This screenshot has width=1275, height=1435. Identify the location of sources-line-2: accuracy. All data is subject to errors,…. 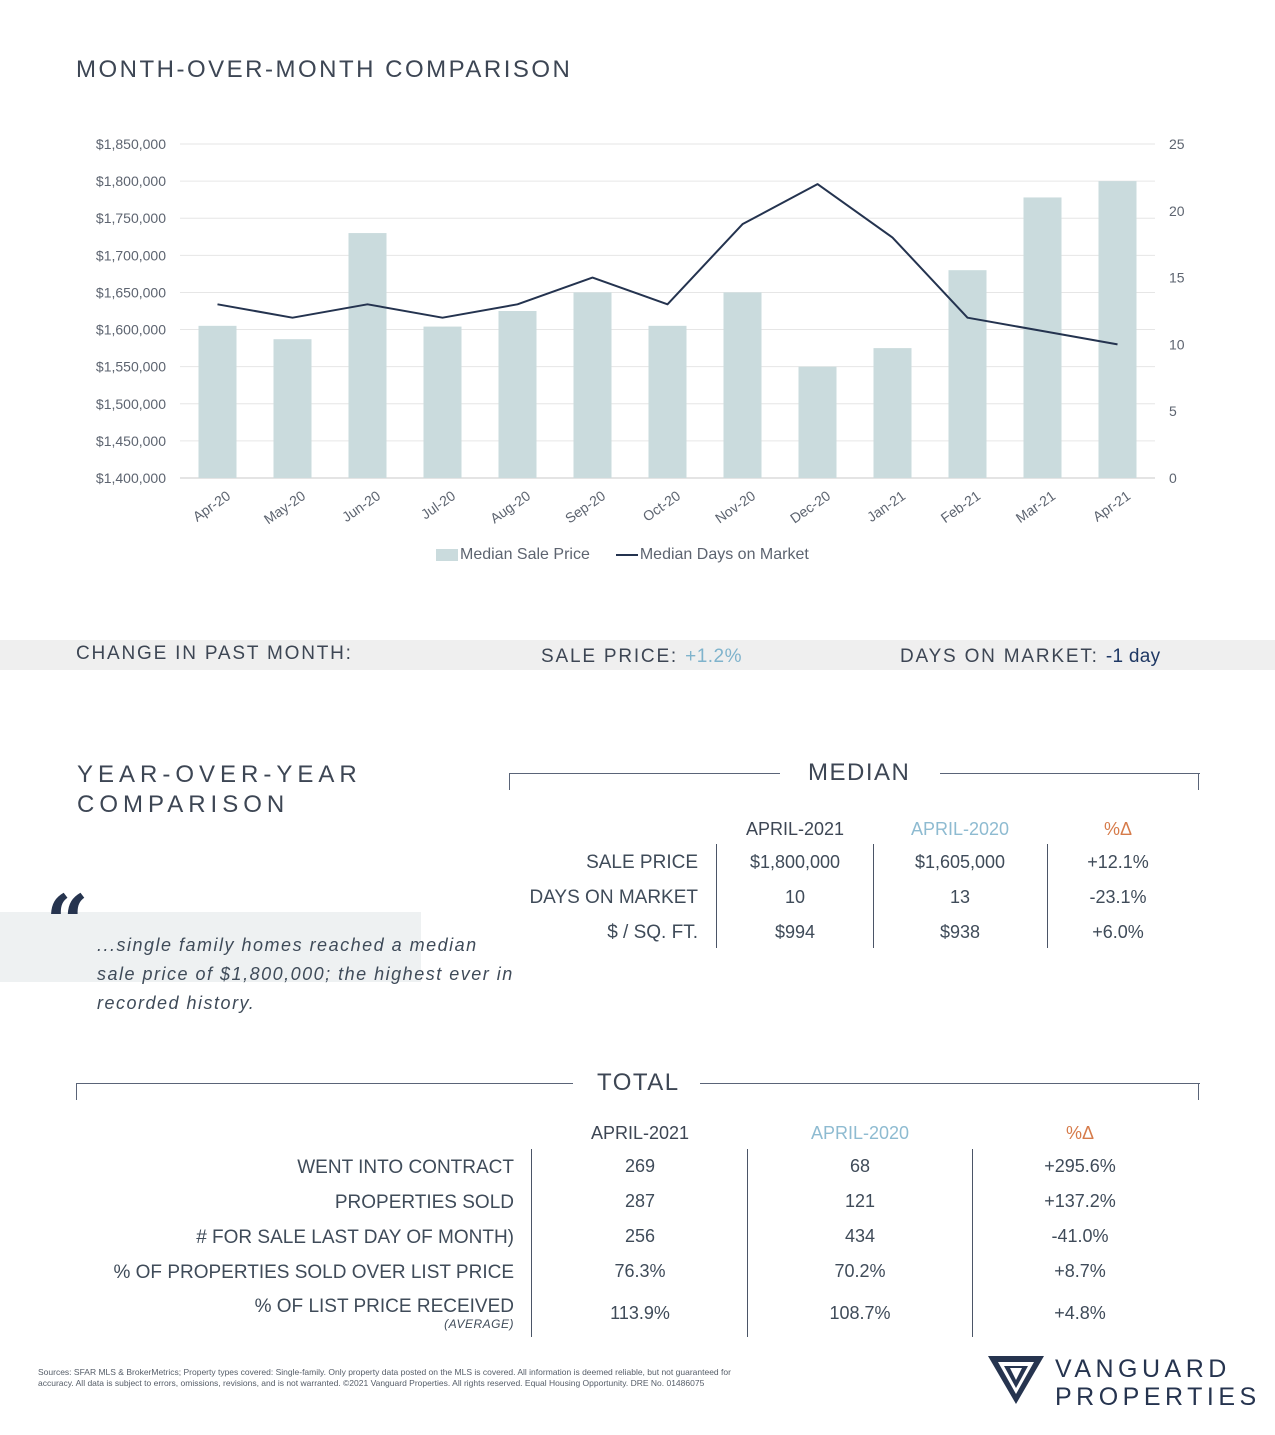
(371, 1383).